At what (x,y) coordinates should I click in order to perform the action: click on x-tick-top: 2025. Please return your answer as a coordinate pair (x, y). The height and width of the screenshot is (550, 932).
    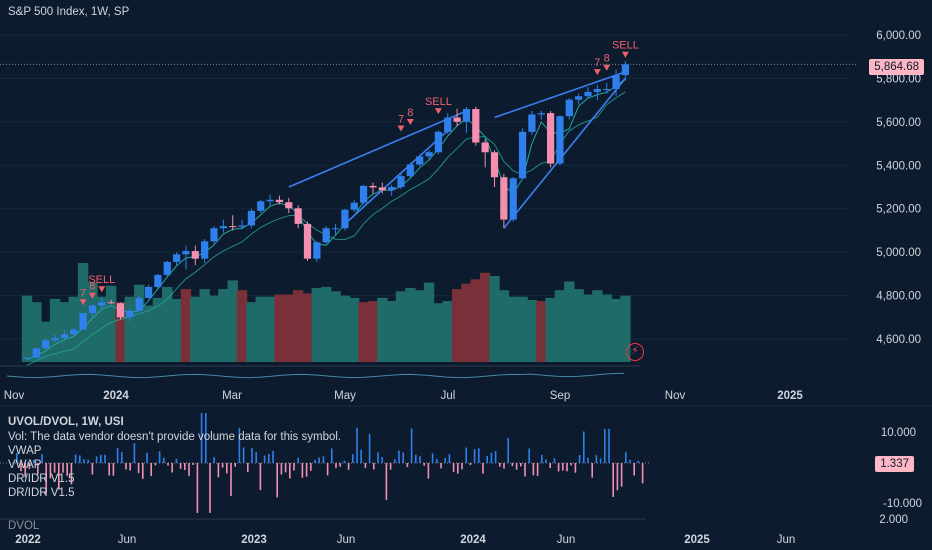
    Looking at the image, I should click on (790, 396).